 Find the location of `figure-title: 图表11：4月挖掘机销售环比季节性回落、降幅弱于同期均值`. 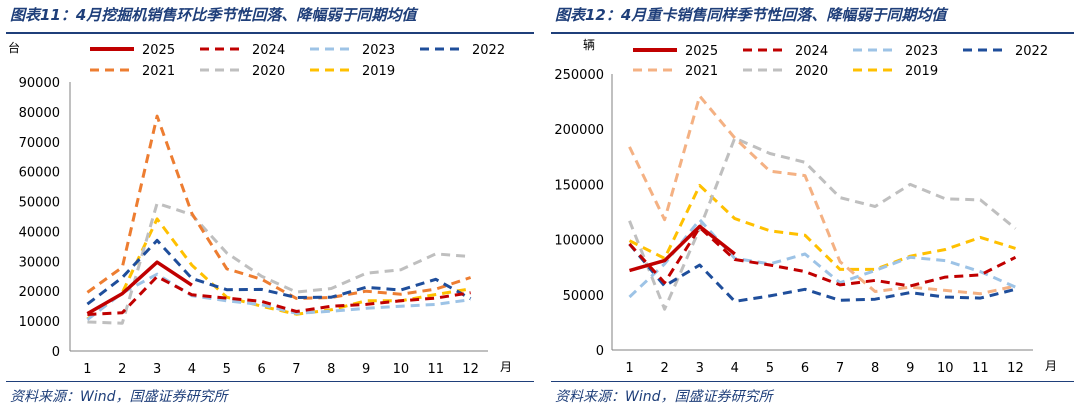

figure-title: 图表11：4月挖掘机销售环比季节性回落、降幅弱于同期均值 is located at coordinates (213, 15).